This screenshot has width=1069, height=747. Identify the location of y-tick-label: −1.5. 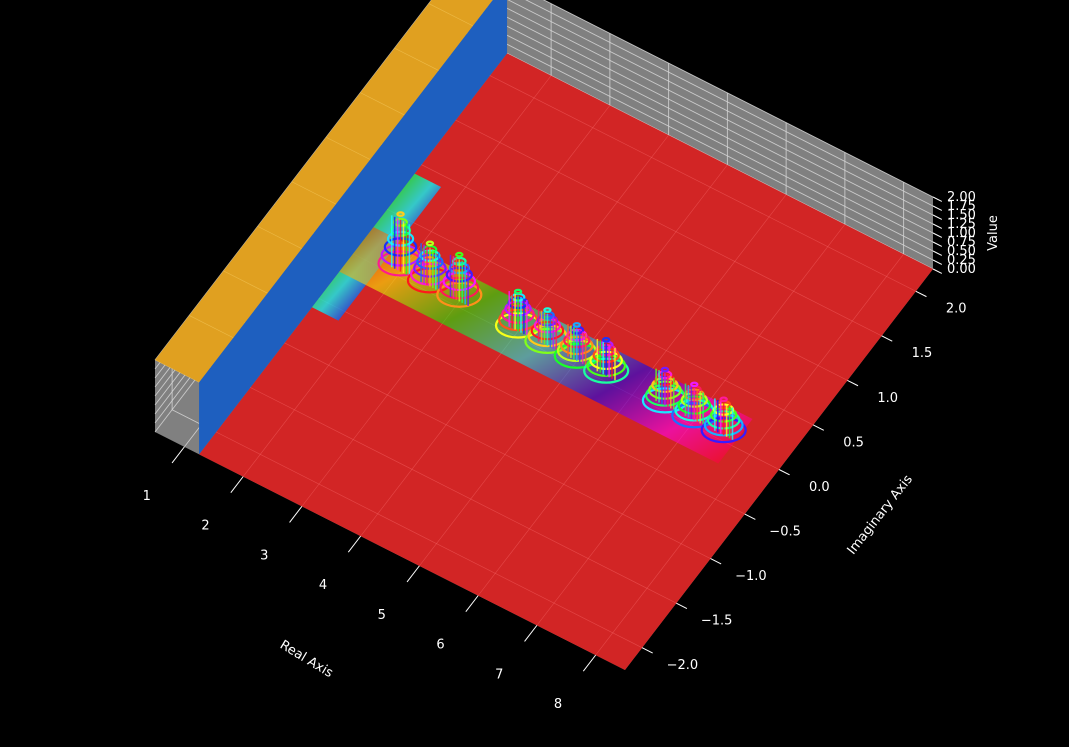
(717, 621).